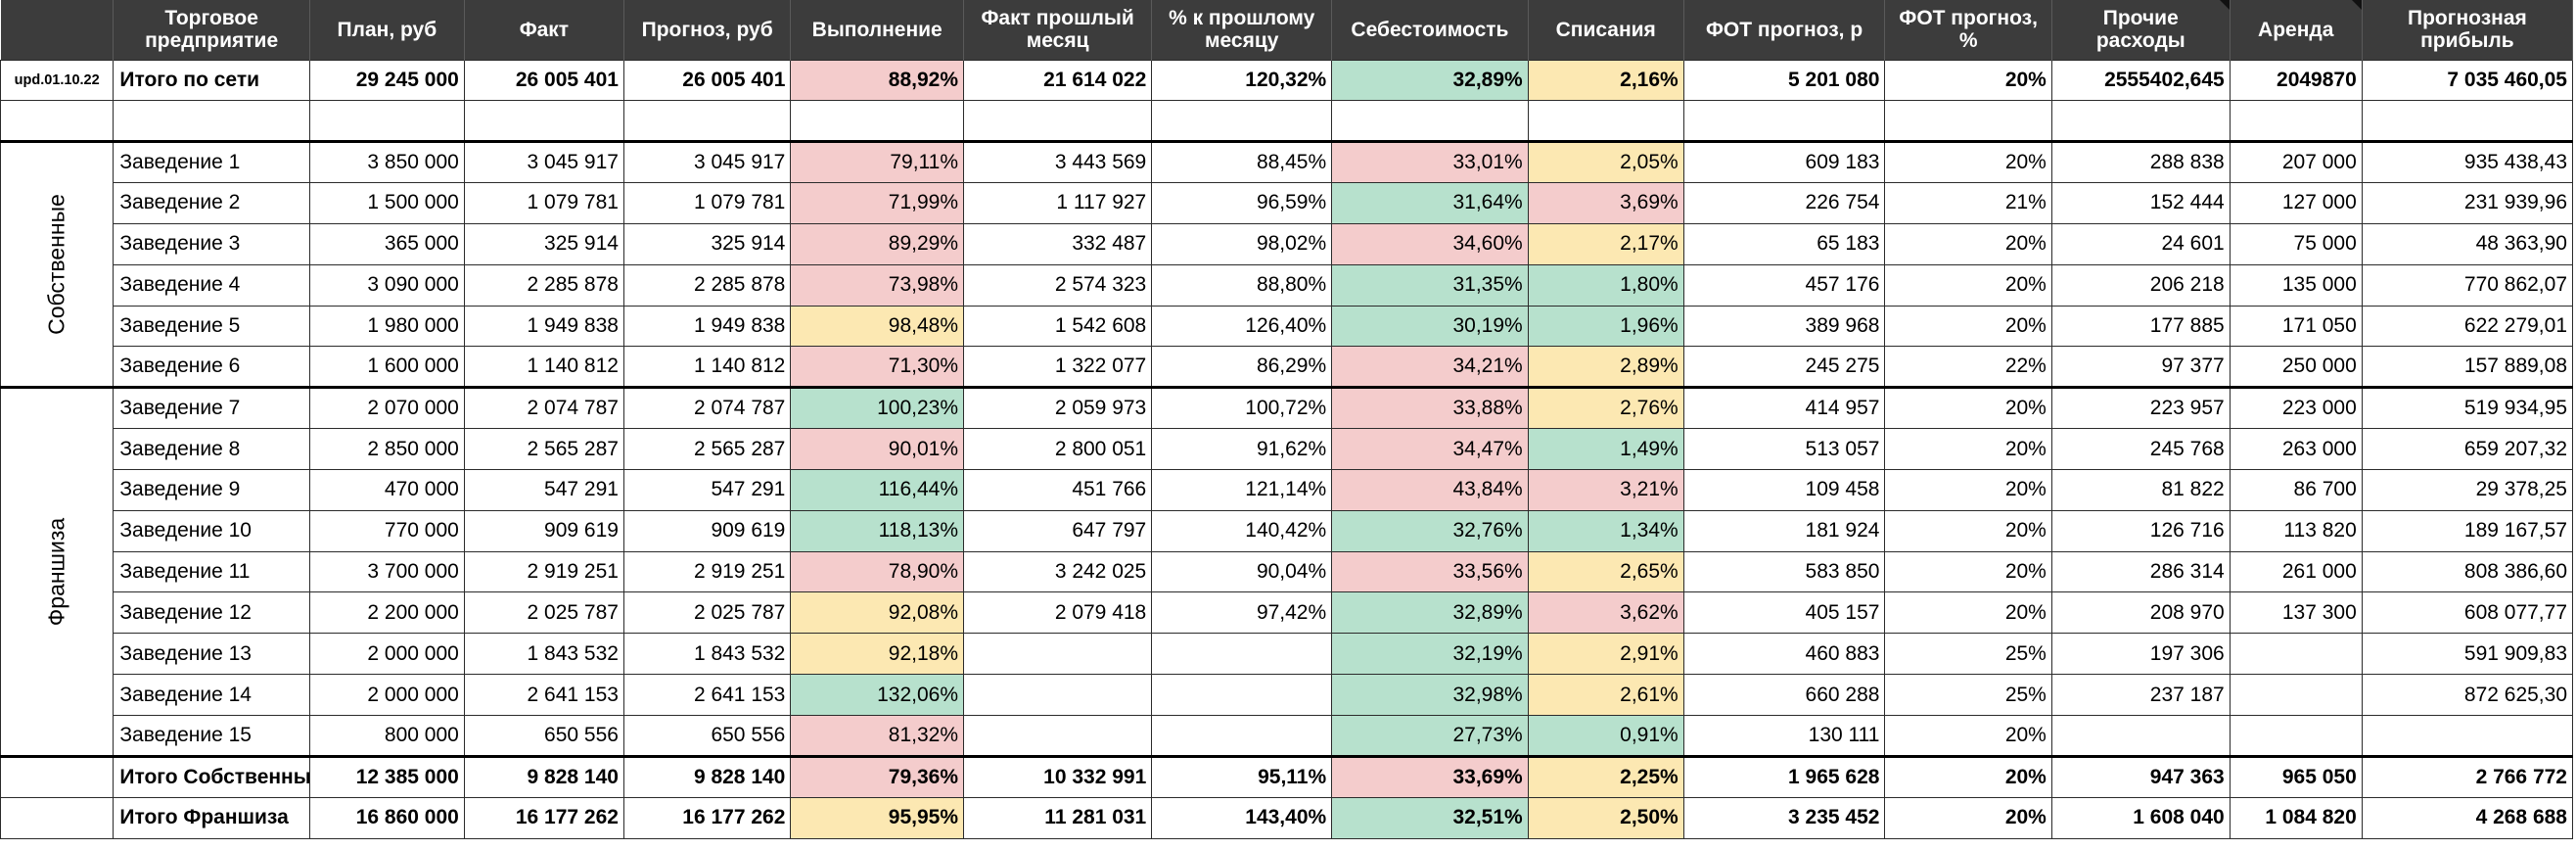  Describe the element at coordinates (386, 449) in the screenshot. I see `table-cell: 2 850 000` at that location.